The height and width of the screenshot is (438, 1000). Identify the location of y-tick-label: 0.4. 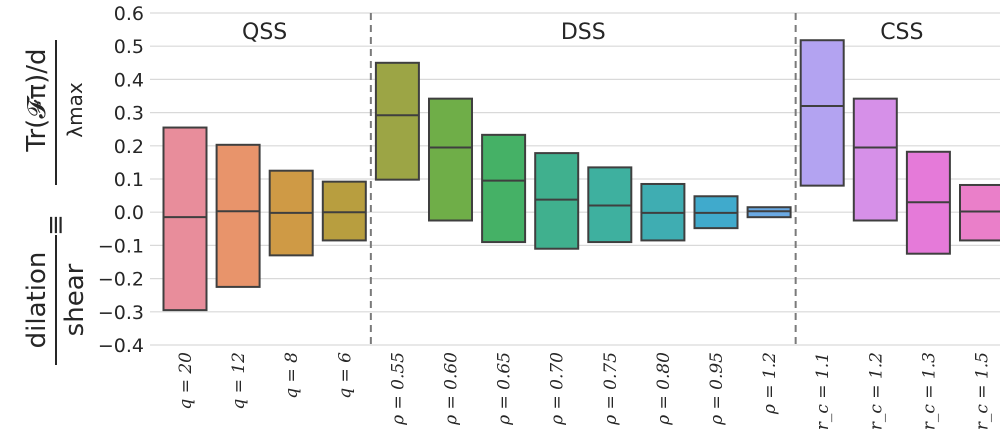
(129, 80).